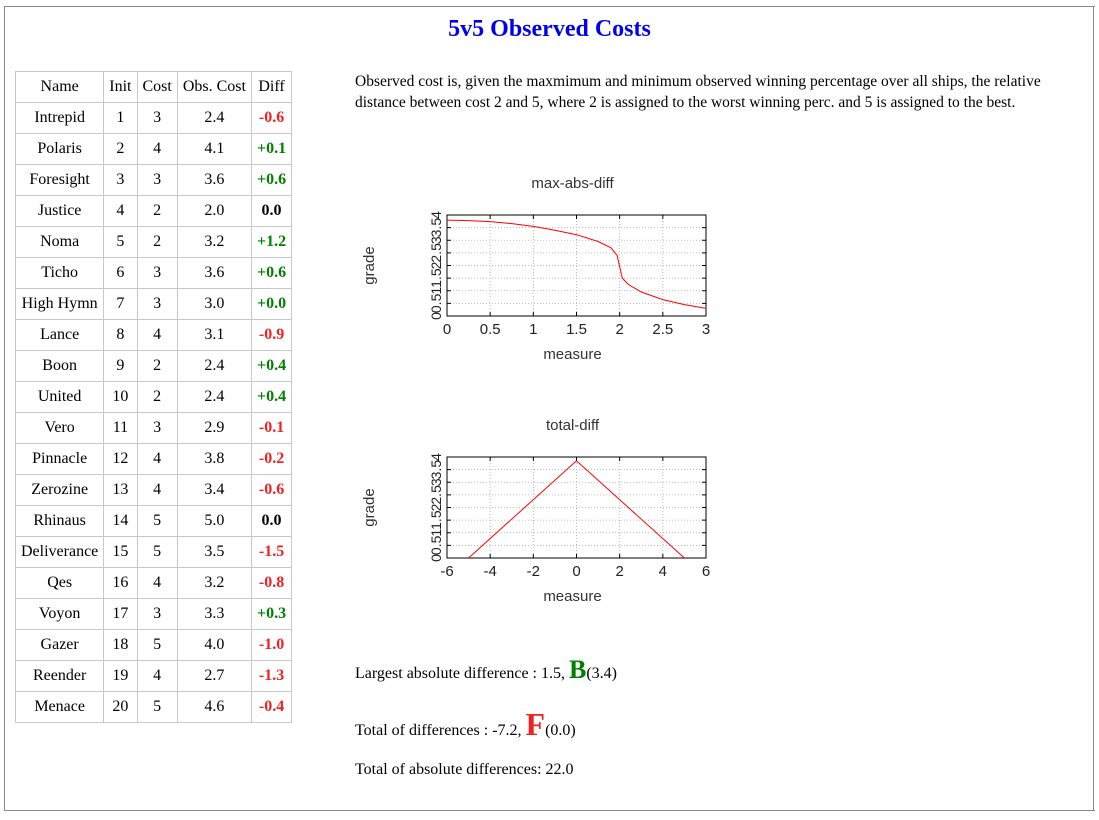 This screenshot has width=1099, height=820. I want to click on table-row: Ticho 6 3 3.6 +0.6, so click(153, 273).